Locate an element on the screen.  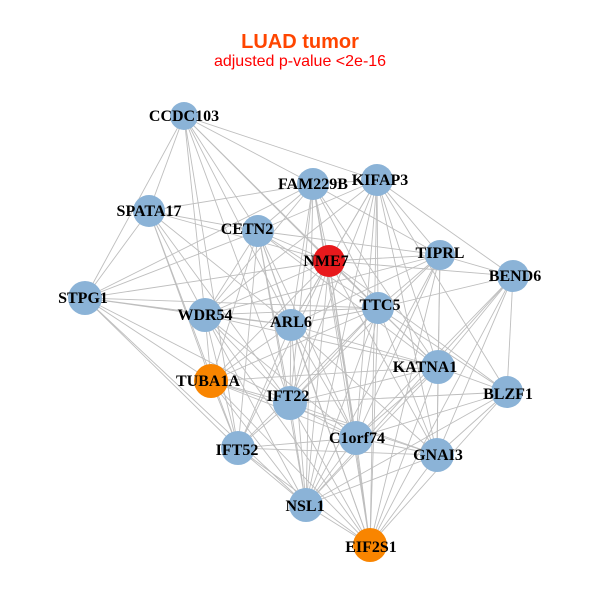
graph-edge-KIFAP3-BLZF1 is located at coordinates (442, 286).